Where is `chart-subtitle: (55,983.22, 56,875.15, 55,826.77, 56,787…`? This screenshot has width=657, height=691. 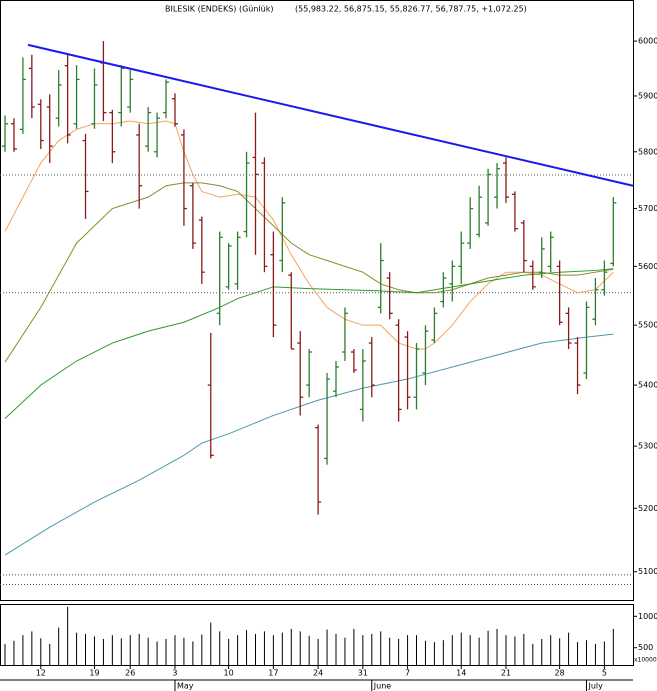 chart-subtitle: (55,983.22, 56,875.15, 55,826.77, 56,787… is located at coordinates (411, 9).